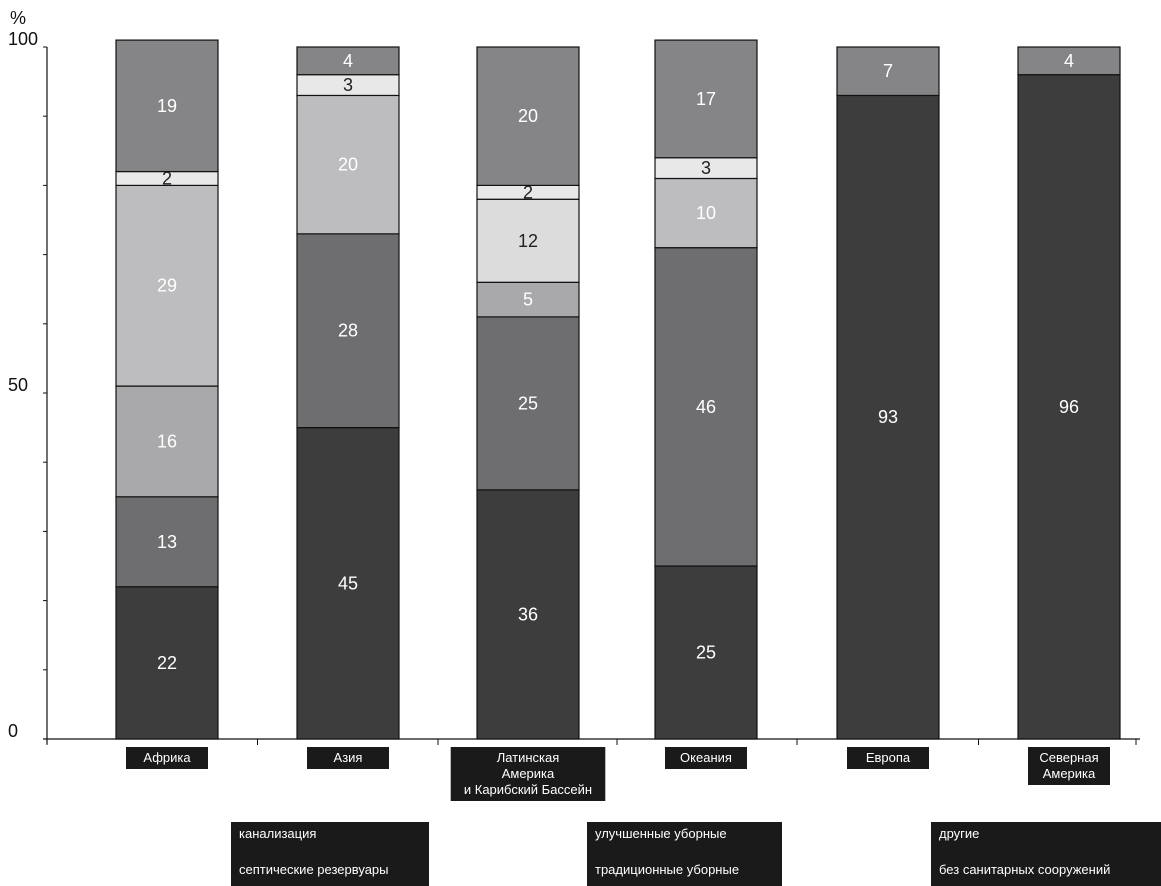 The width and height of the screenshot is (1161, 886). Describe the element at coordinates (528, 789) in the screenshot. I see `category-label-text: и Карибский Бассейн` at that location.